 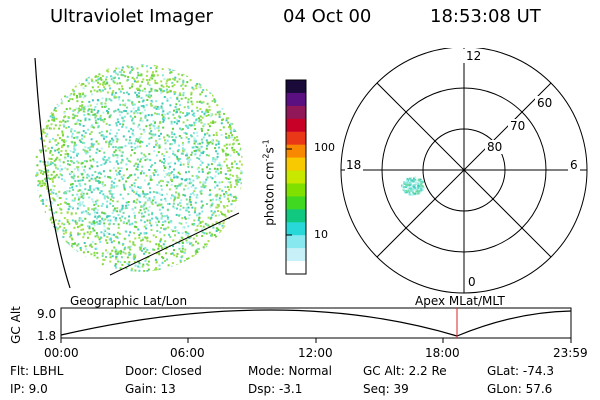 I want to click on colorbar-tick-10: 10, so click(x=321, y=234).